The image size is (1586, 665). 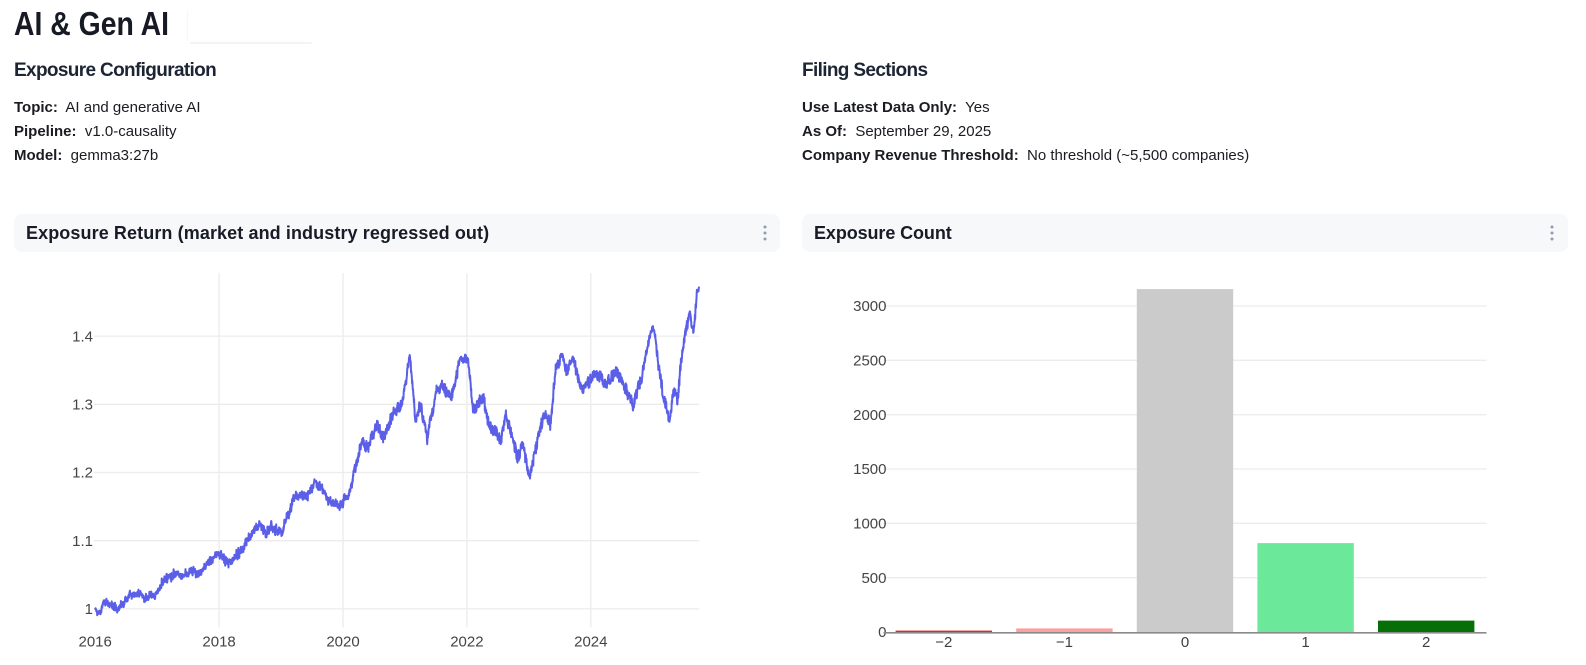 What do you see at coordinates (873, 578) in the screenshot?
I see `svg-text: 500` at bounding box center [873, 578].